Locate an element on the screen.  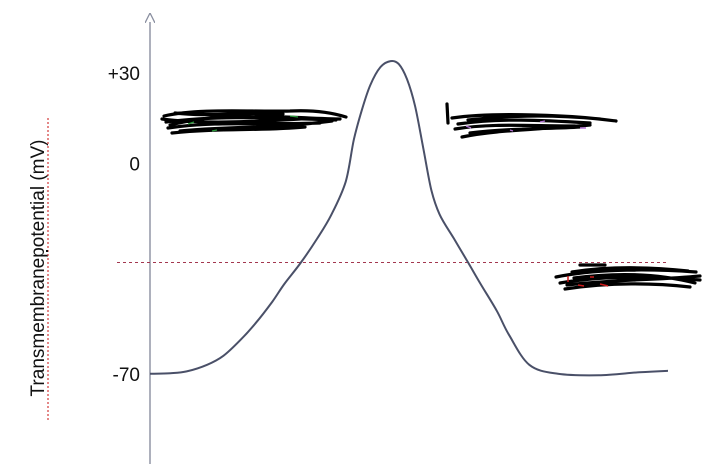
y-tick-label: +30 is located at coordinates (124, 74).